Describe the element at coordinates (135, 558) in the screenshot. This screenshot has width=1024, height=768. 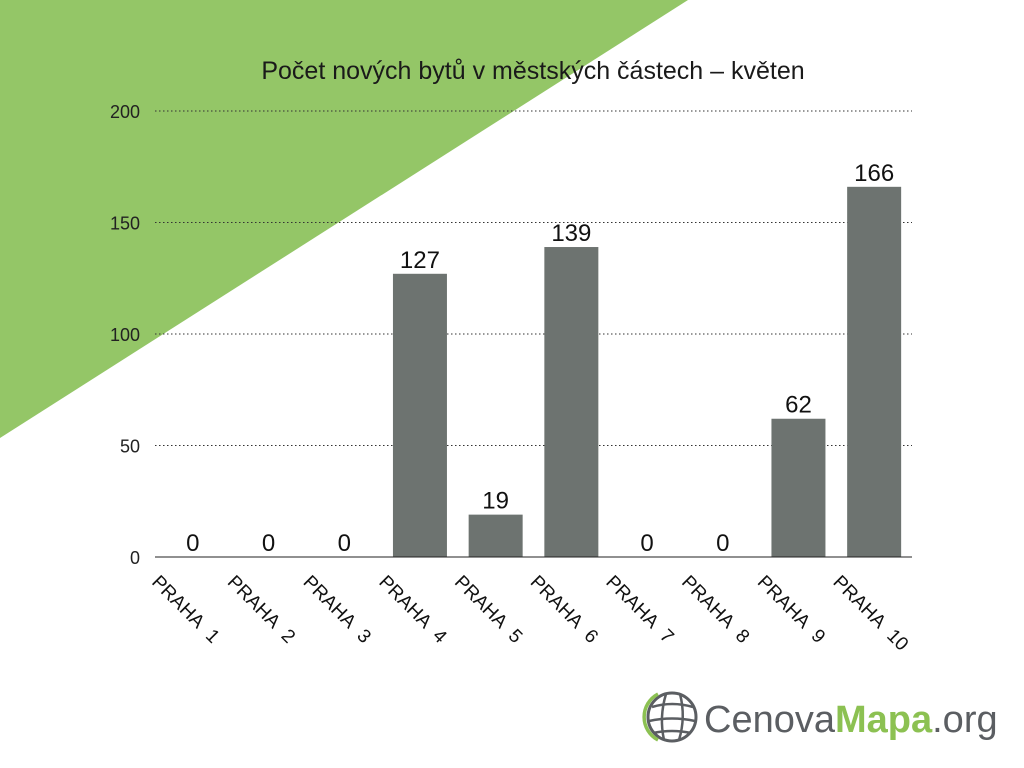
I see `y-tick-label: 0` at that location.